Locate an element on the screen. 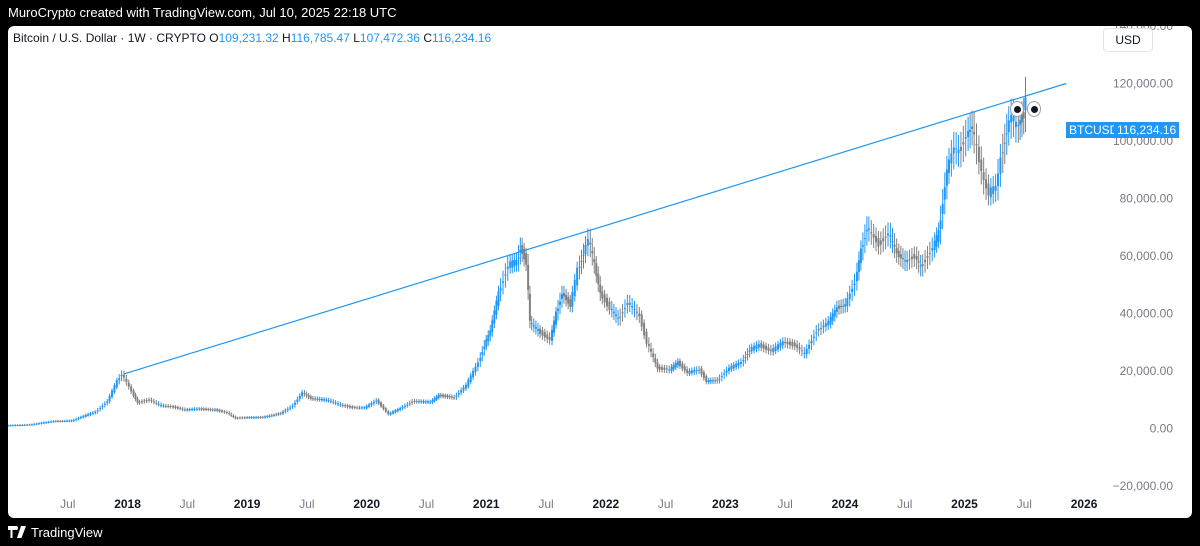 The height and width of the screenshot is (546, 1200). x-tick-label: 2023 is located at coordinates (725, 504).